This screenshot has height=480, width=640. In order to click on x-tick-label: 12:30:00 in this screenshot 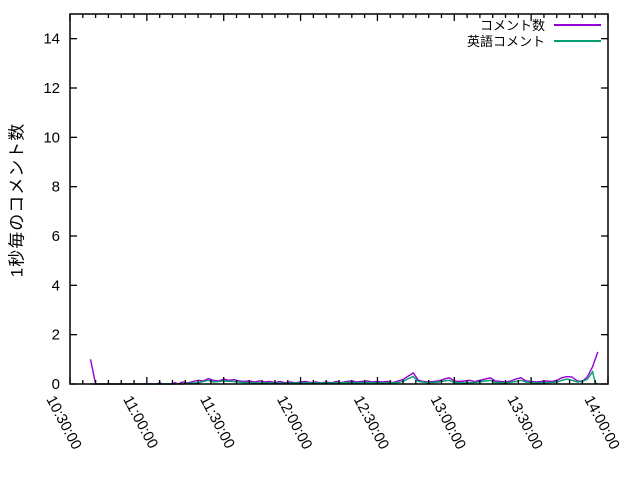, I will do `click(371, 423)`.